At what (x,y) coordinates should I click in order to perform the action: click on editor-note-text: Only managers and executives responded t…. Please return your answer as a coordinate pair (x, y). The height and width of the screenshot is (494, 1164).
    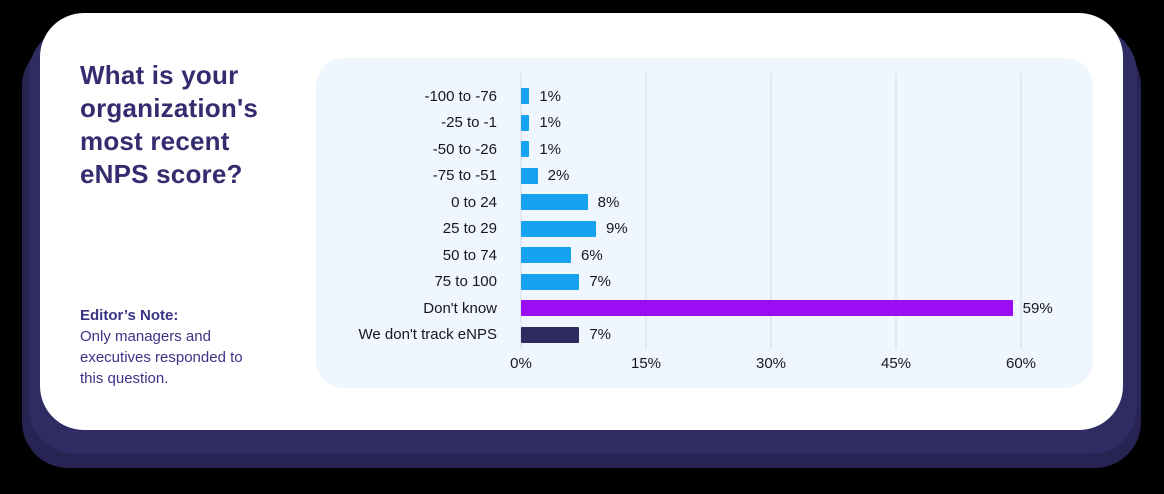
    Looking at the image, I should click on (161, 357).